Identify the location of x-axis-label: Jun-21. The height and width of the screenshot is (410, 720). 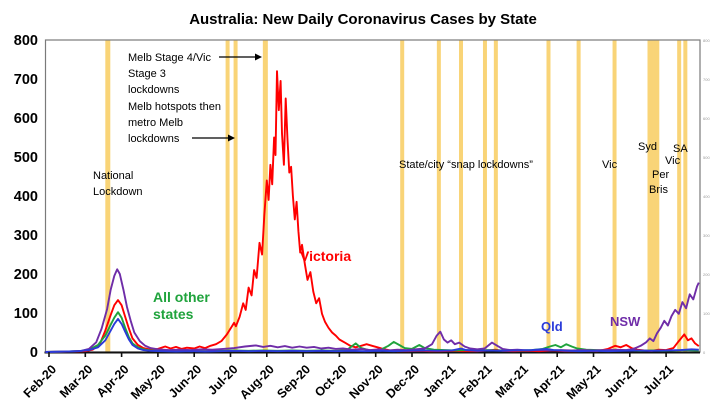
(621, 381).